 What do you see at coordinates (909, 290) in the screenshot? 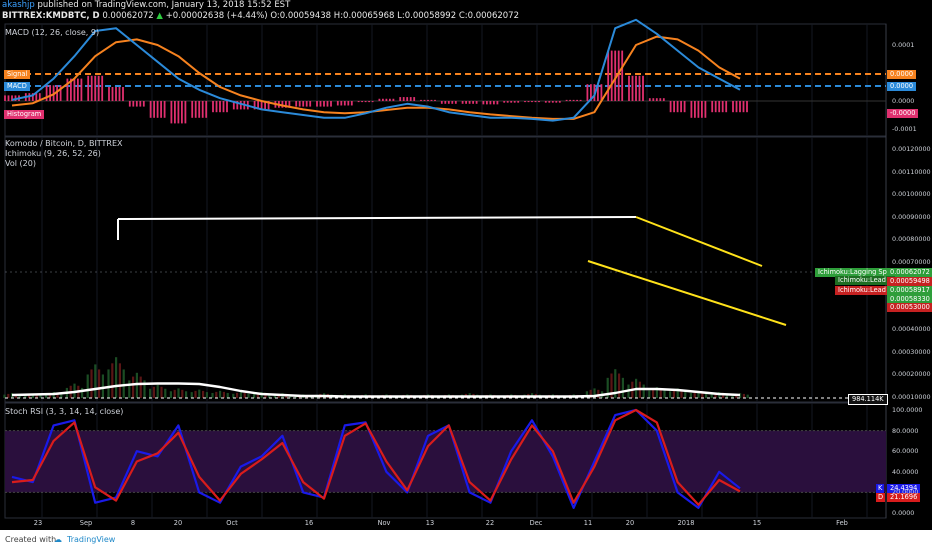
I see `conversion-line-value: 0.00058917` at bounding box center [909, 290].